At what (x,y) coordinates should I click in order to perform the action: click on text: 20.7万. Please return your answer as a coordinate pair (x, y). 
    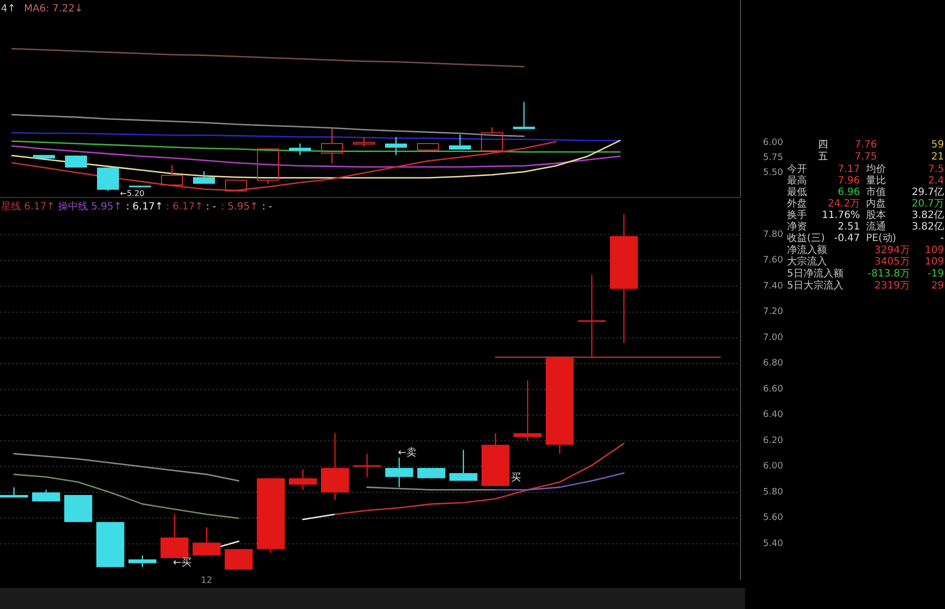
    Looking at the image, I should click on (928, 204).